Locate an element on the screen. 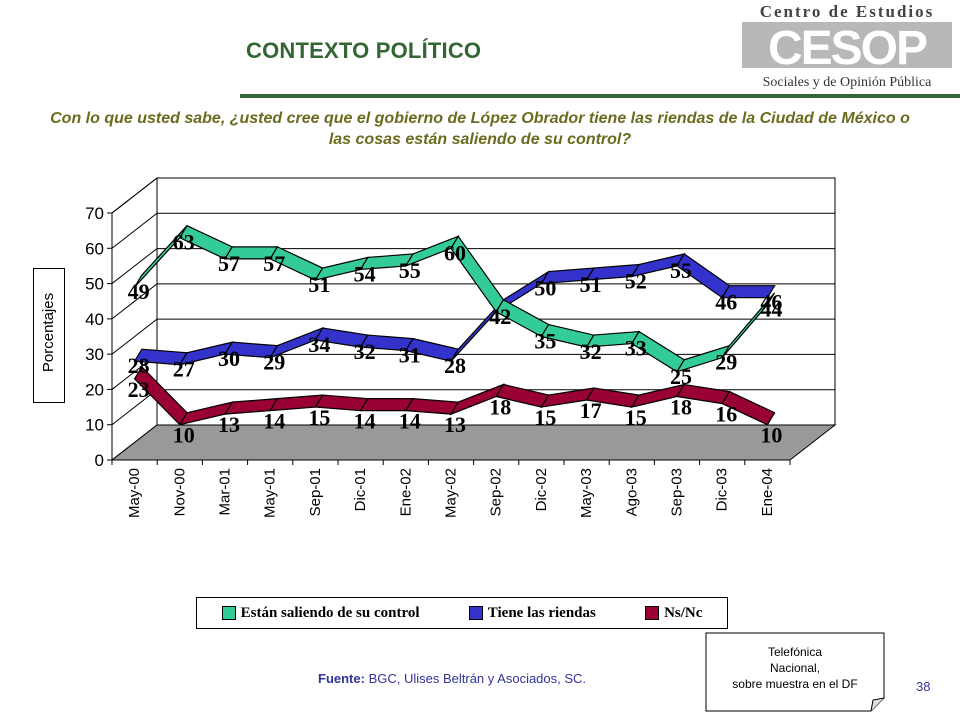  data-label: 34 is located at coordinates (319, 344).